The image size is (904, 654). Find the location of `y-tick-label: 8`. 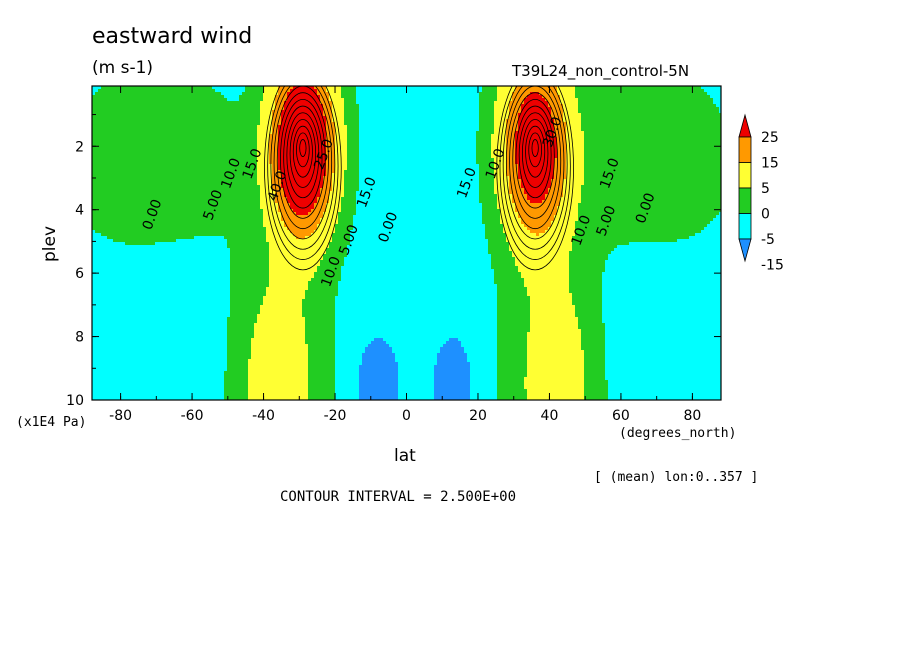

y-tick-label: 8 is located at coordinates (79, 338).